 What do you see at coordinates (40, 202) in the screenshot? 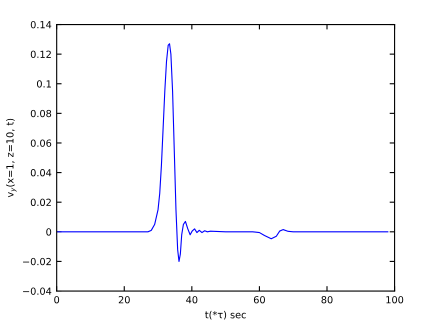
I see `y-tick-label: 0.02` at bounding box center [40, 202].